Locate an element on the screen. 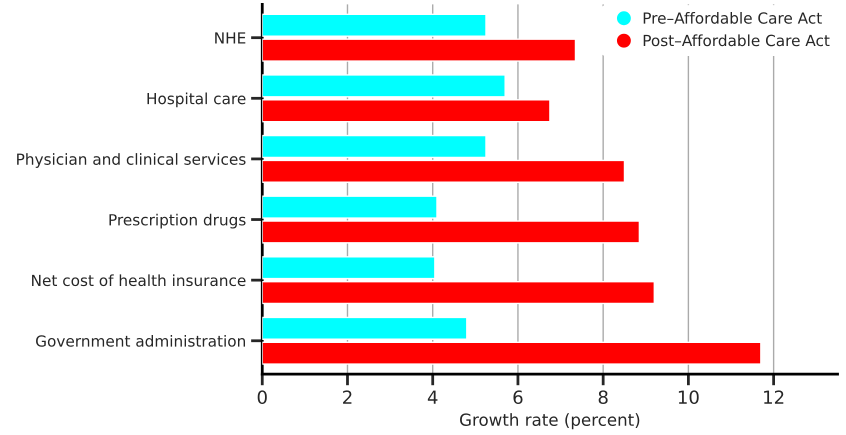 The width and height of the screenshot is (846, 435). x-tick-label: 0 is located at coordinates (262, 397).